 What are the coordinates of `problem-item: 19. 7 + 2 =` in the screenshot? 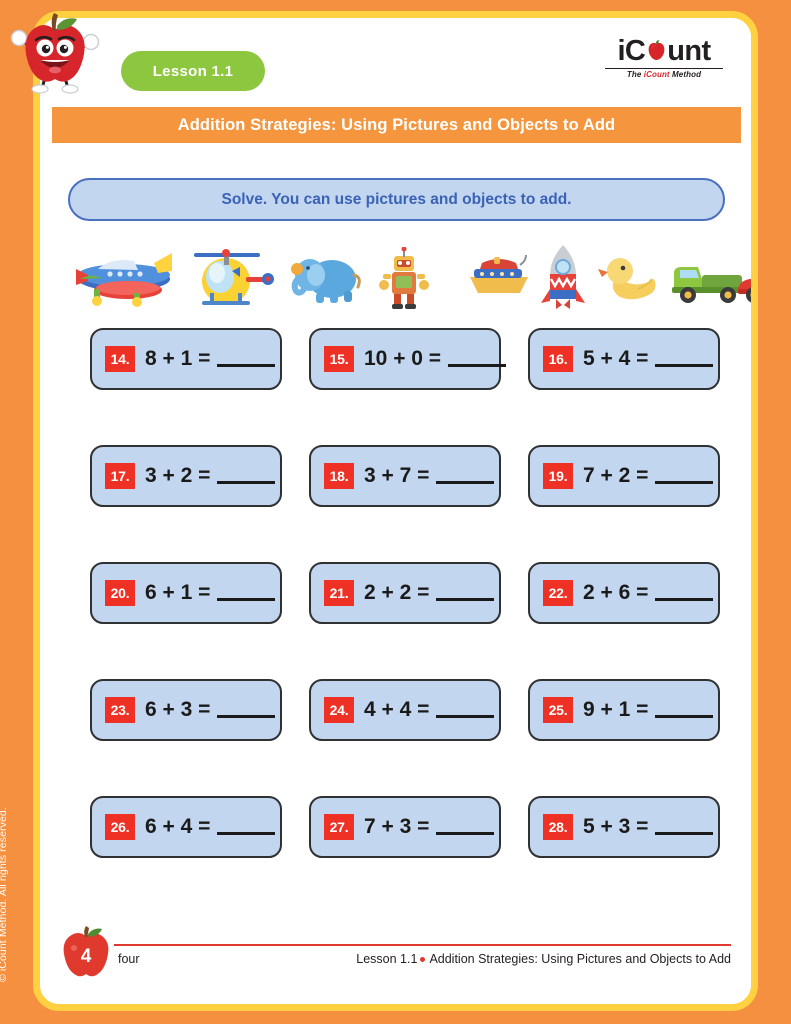 It's located at (624, 476).